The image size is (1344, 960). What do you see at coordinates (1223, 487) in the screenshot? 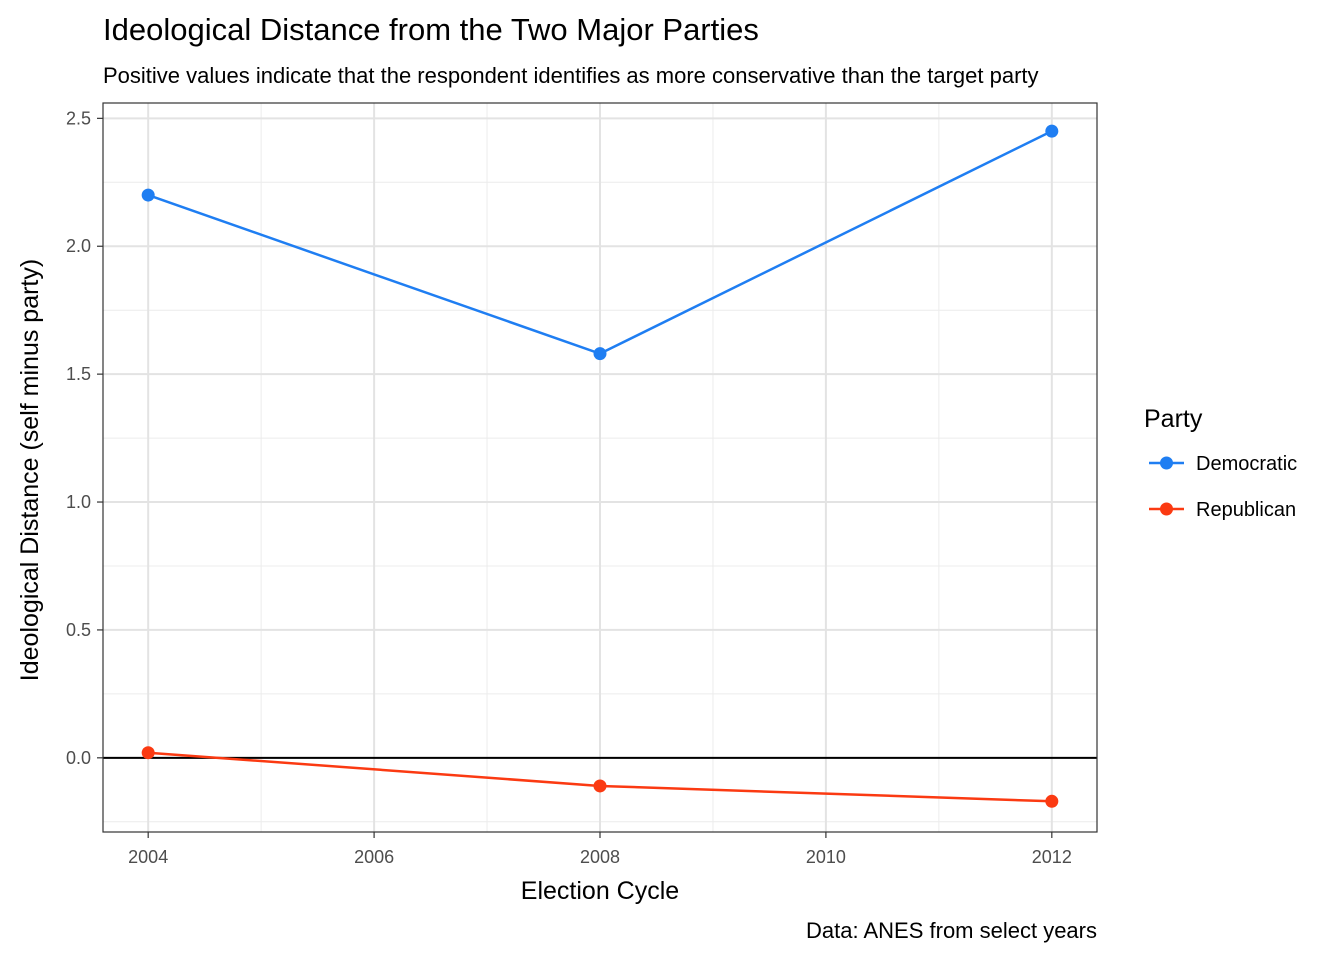
I see `legend: Democratic Republican` at bounding box center [1223, 487].